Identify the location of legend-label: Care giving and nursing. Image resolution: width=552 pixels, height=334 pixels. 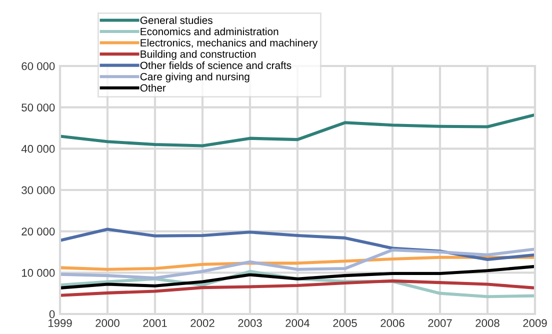
(195, 77).